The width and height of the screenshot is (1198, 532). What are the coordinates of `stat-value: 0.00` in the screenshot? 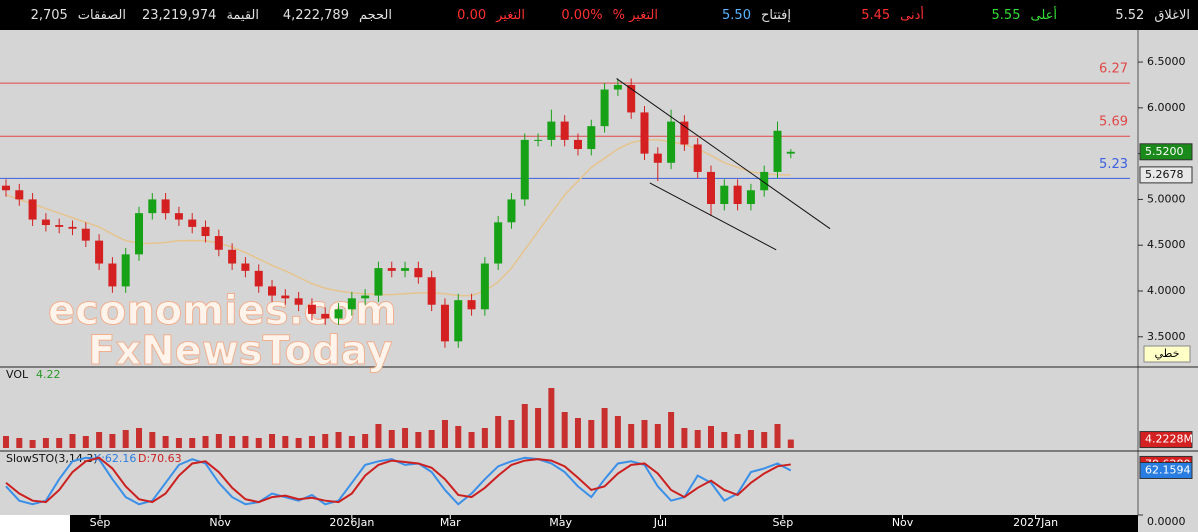 It's located at (472, 15).